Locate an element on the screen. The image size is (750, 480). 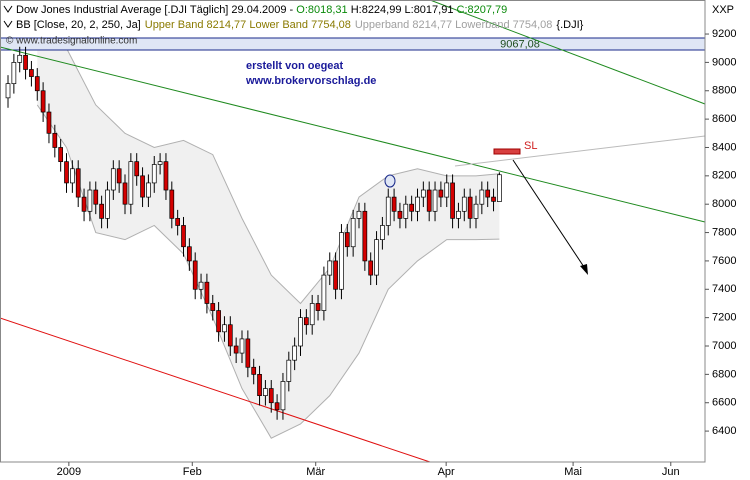
corner-label: XXP is located at coordinates (723, 10).